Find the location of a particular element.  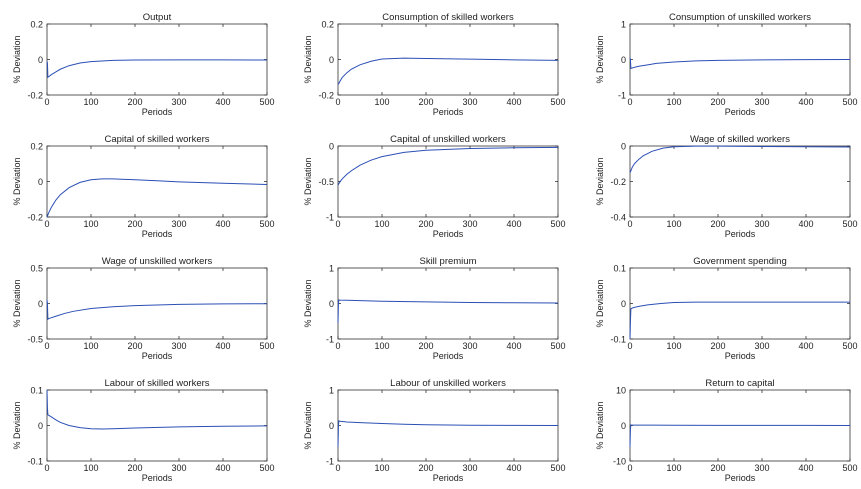

y-tick-label: -10 is located at coordinates (619, 462).